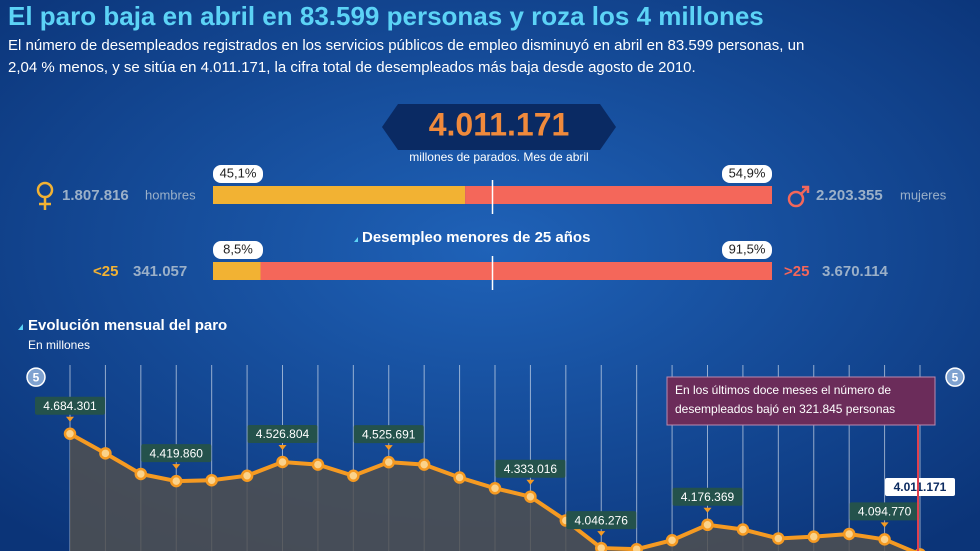  Describe the element at coordinates (783, 390) in the screenshot. I see `annotation-text: En los últimos doce meses el número de` at that location.